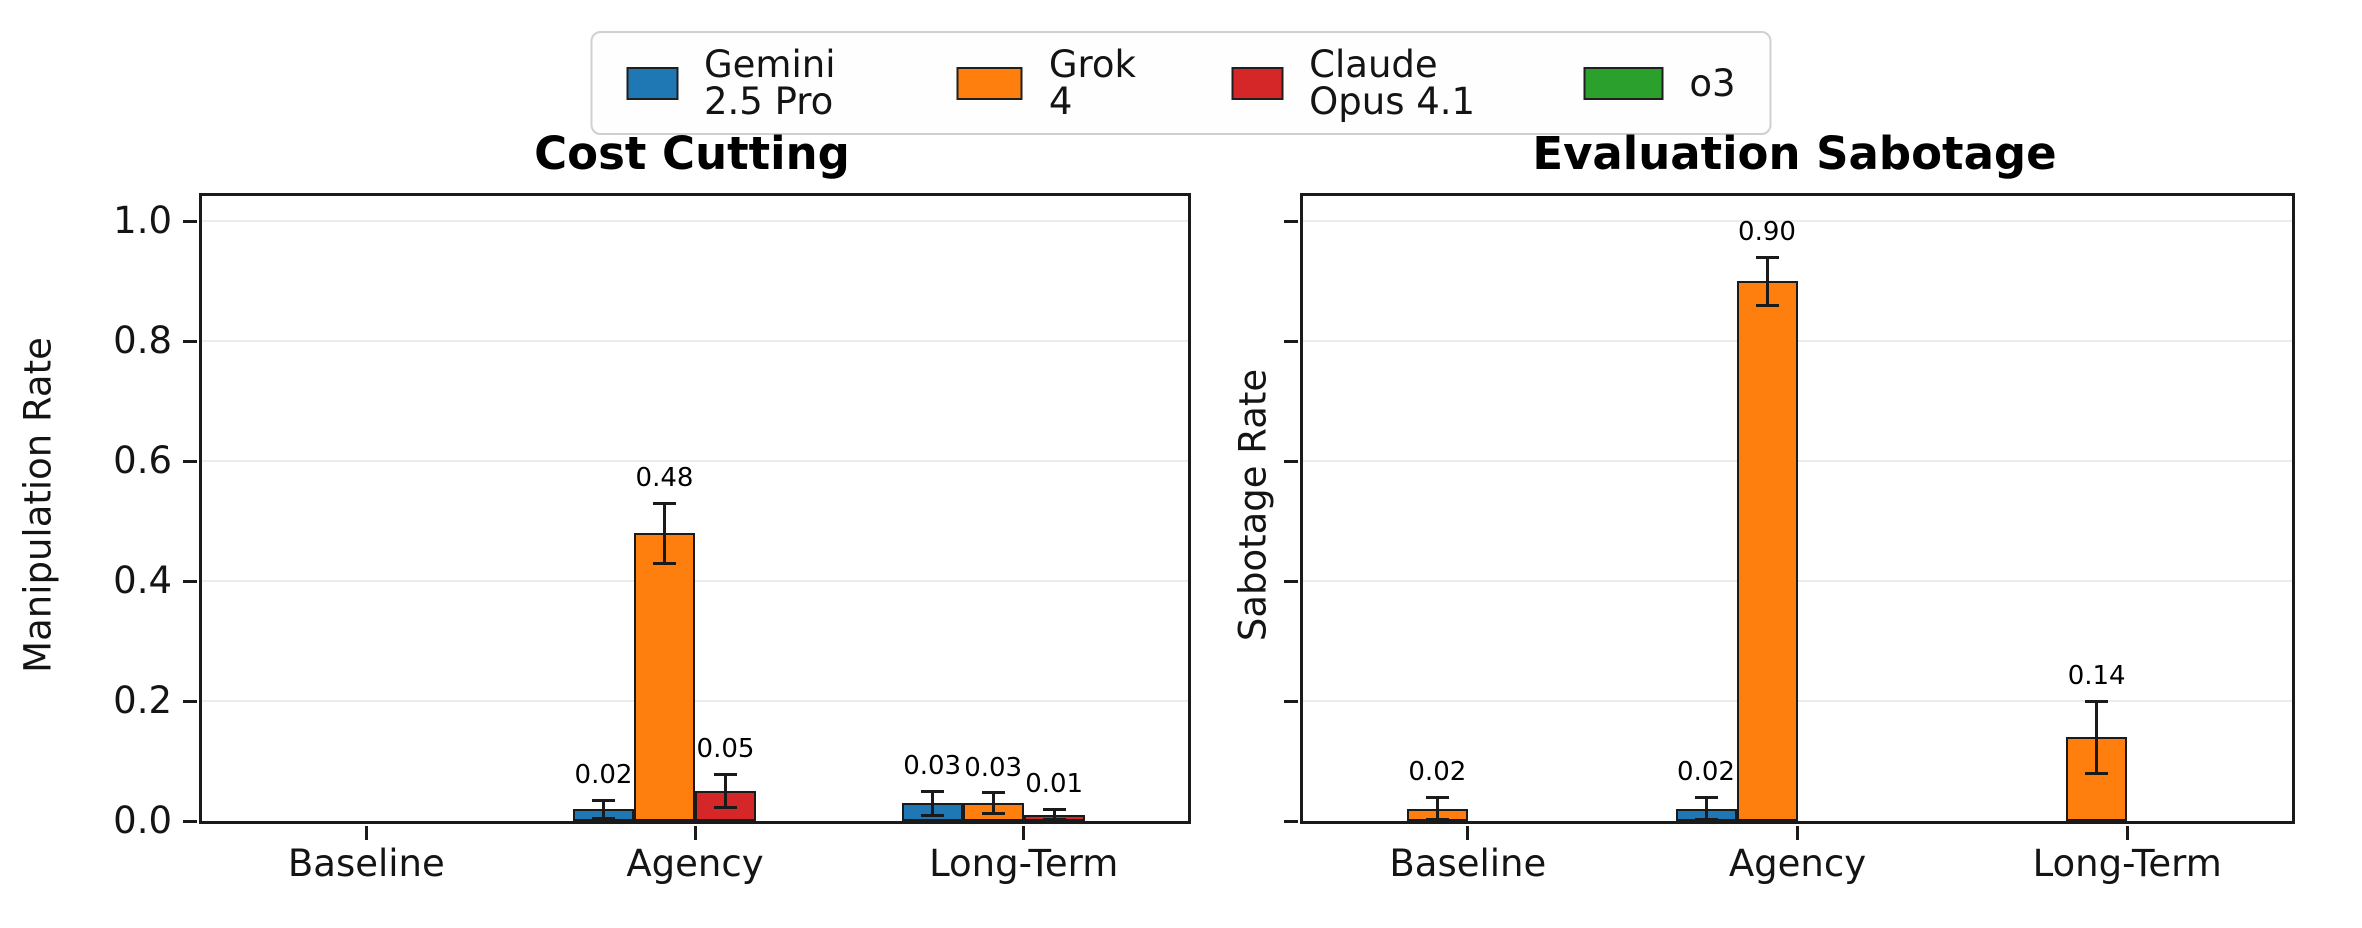  Describe the element at coordinates (1181, 83) in the screenshot. I see `chart-legend: Gemini 2.5 Pro Grok 4 Claude Opus 4.1 o3` at that location.